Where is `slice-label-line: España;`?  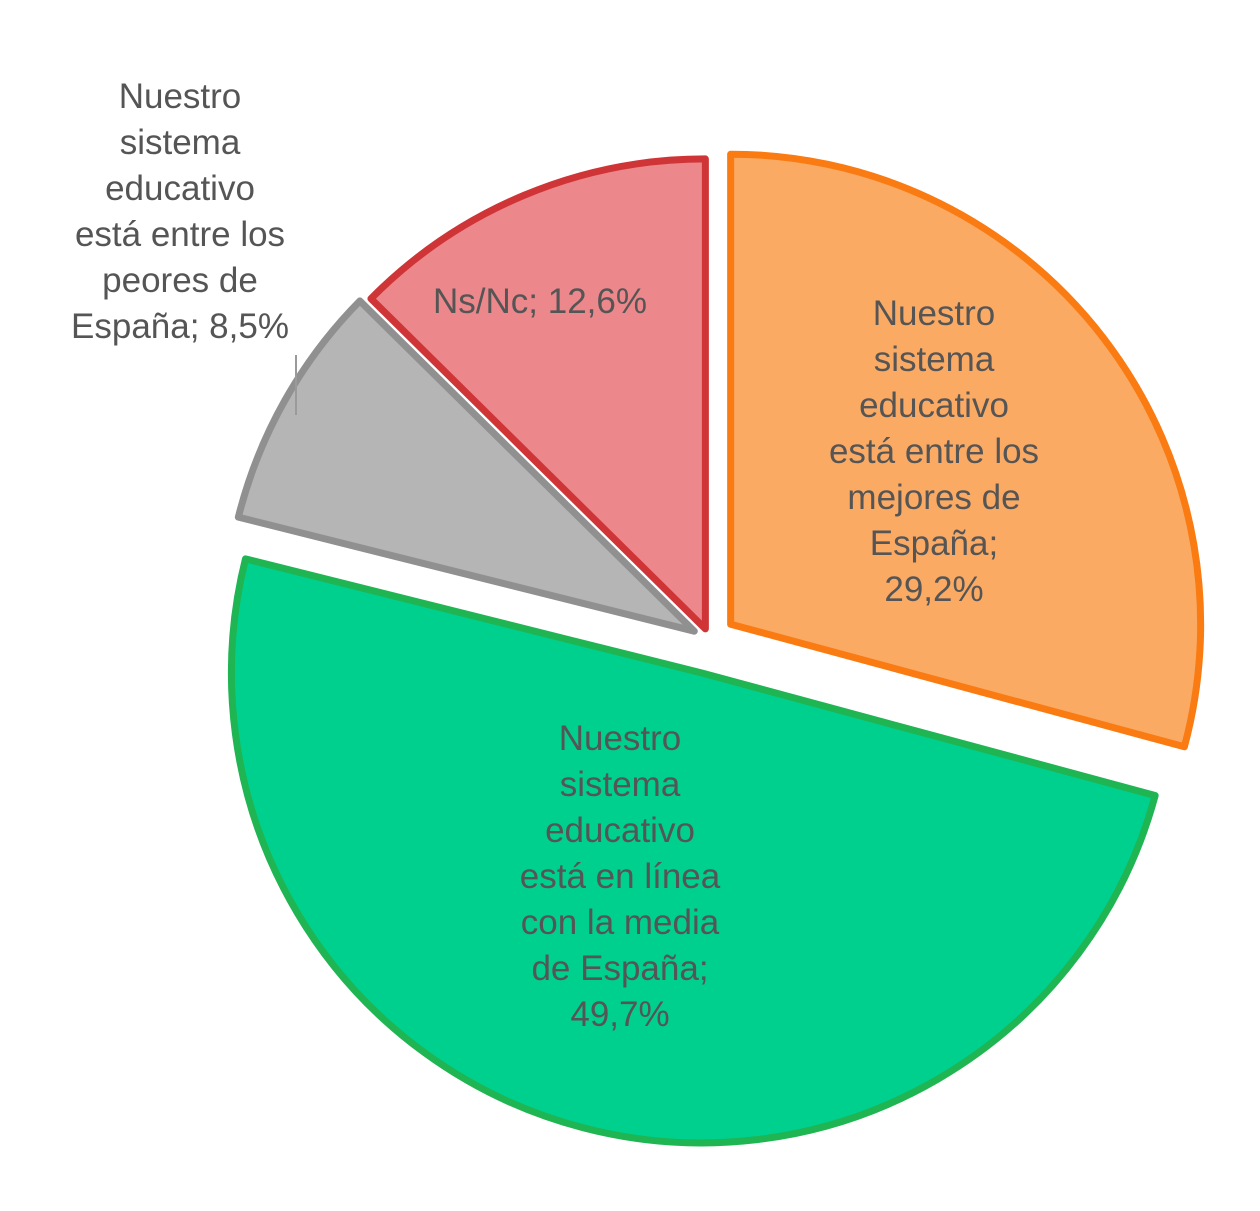 slice-label-line: España; is located at coordinates (934, 543).